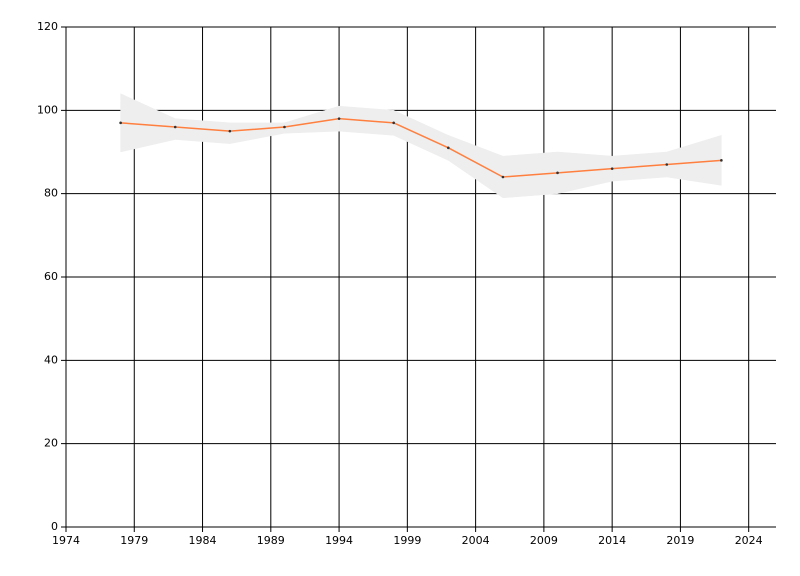 The width and height of the screenshot is (800, 576). What do you see at coordinates (476, 540) in the screenshot?
I see `x-tick-label: 2004` at bounding box center [476, 540].